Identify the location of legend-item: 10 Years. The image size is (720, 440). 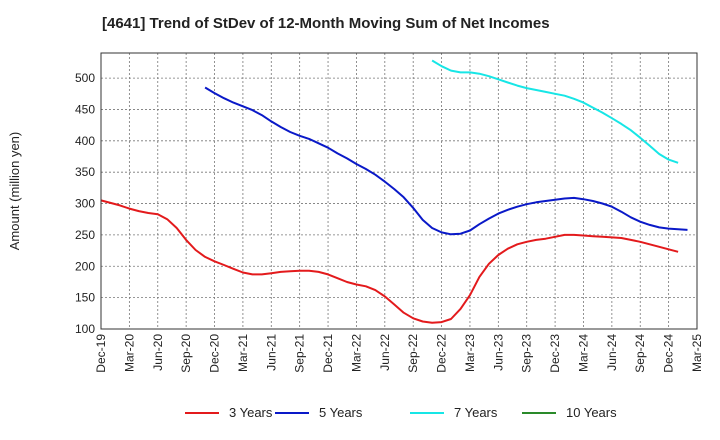
(569, 412).